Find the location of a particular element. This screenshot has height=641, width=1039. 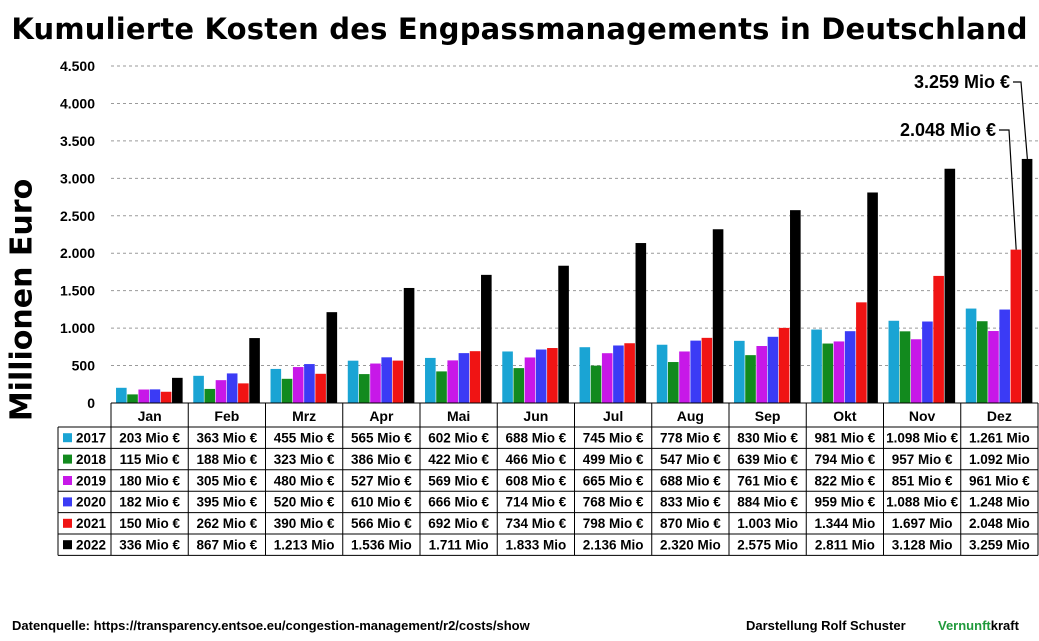

legend-swatch-2021 is located at coordinates (67, 523).